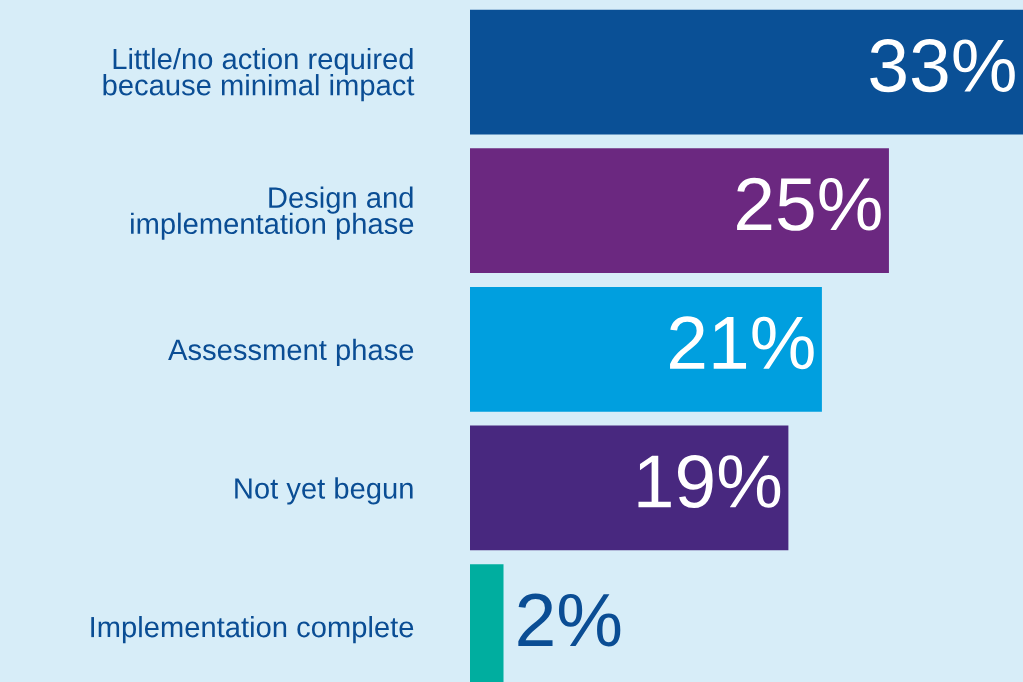  Describe the element at coordinates (742, 343) in the screenshot. I see `data-label: 21%` at that location.